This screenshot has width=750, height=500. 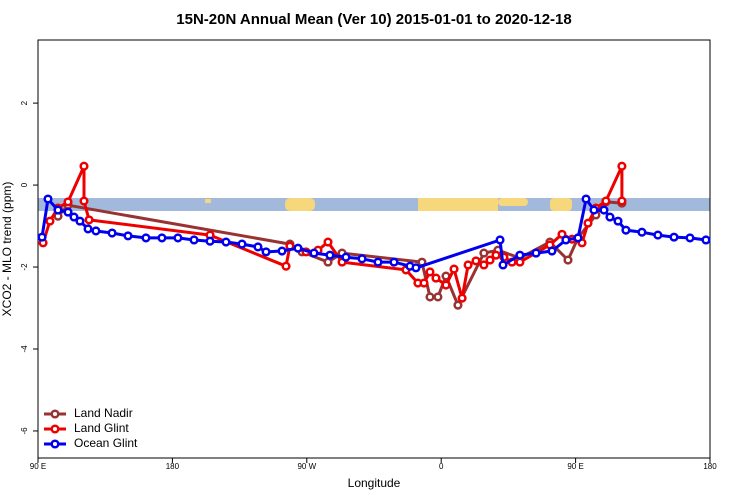 What do you see at coordinates (441, 466) in the screenshot?
I see `x-tick-label: 0` at bounding box center [441, 466].